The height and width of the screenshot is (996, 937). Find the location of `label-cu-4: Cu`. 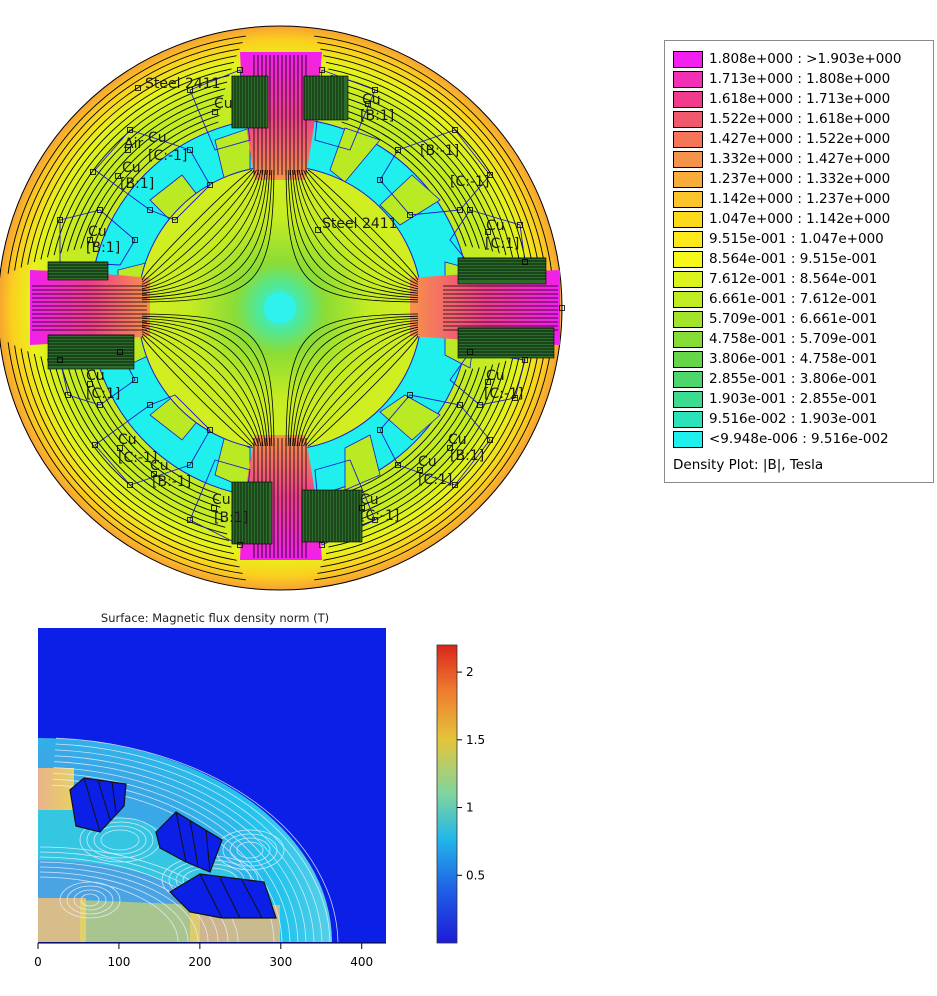

label-cu-4: Cu is located at coordinates (371, 100).